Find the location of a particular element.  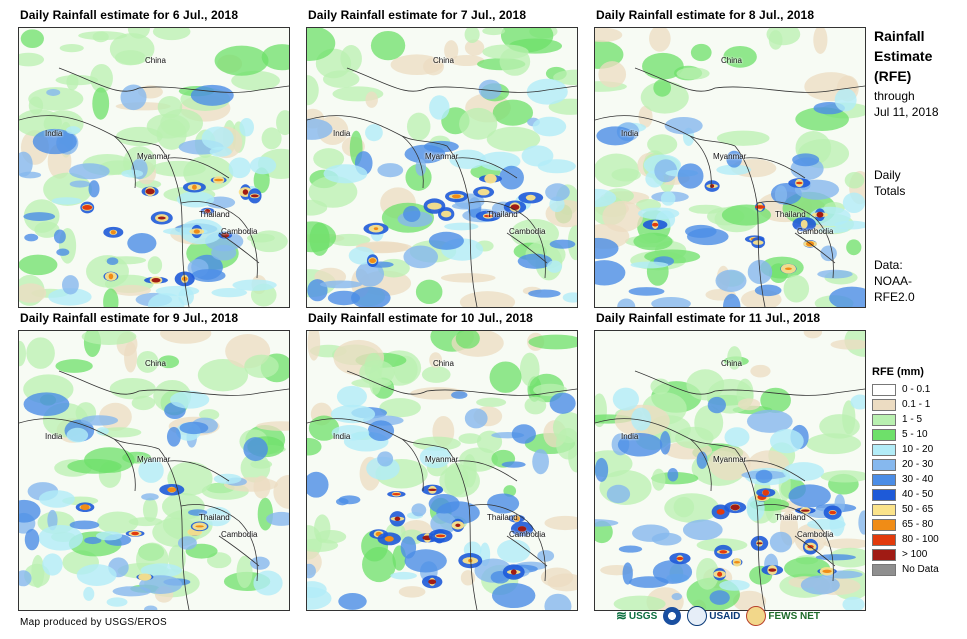

country-label-thailand: Thailand is located at coordinates (214, 517).